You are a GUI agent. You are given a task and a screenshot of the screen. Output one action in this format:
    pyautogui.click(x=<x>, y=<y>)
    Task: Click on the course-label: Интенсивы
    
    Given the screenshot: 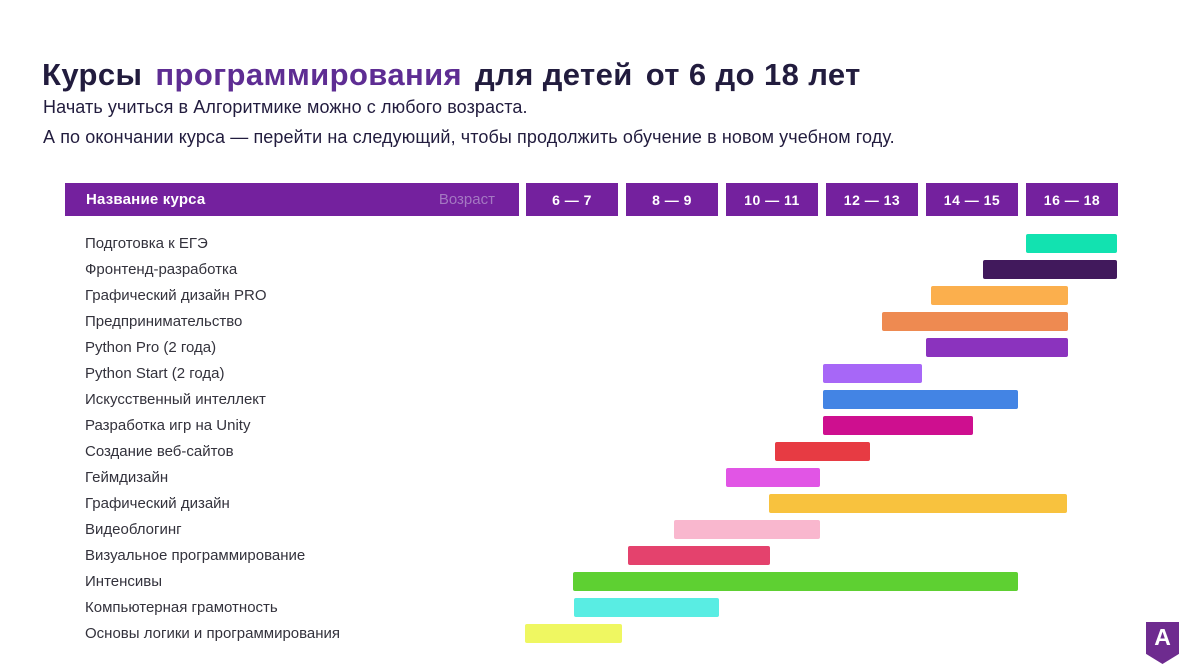 What is the action you would take?
    pyautogui.click(x=124, y=581)
    